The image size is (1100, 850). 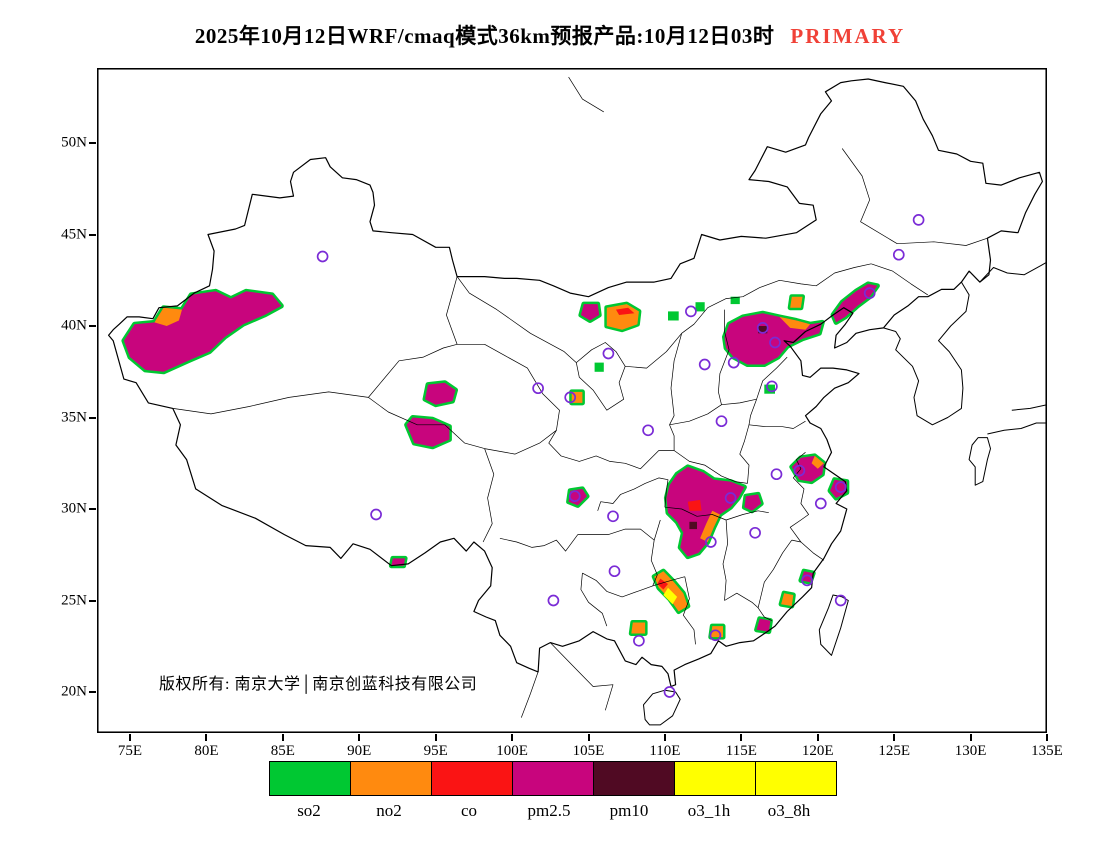 I want to click on x-tick-label: 100E, so click(x=512, y=751).